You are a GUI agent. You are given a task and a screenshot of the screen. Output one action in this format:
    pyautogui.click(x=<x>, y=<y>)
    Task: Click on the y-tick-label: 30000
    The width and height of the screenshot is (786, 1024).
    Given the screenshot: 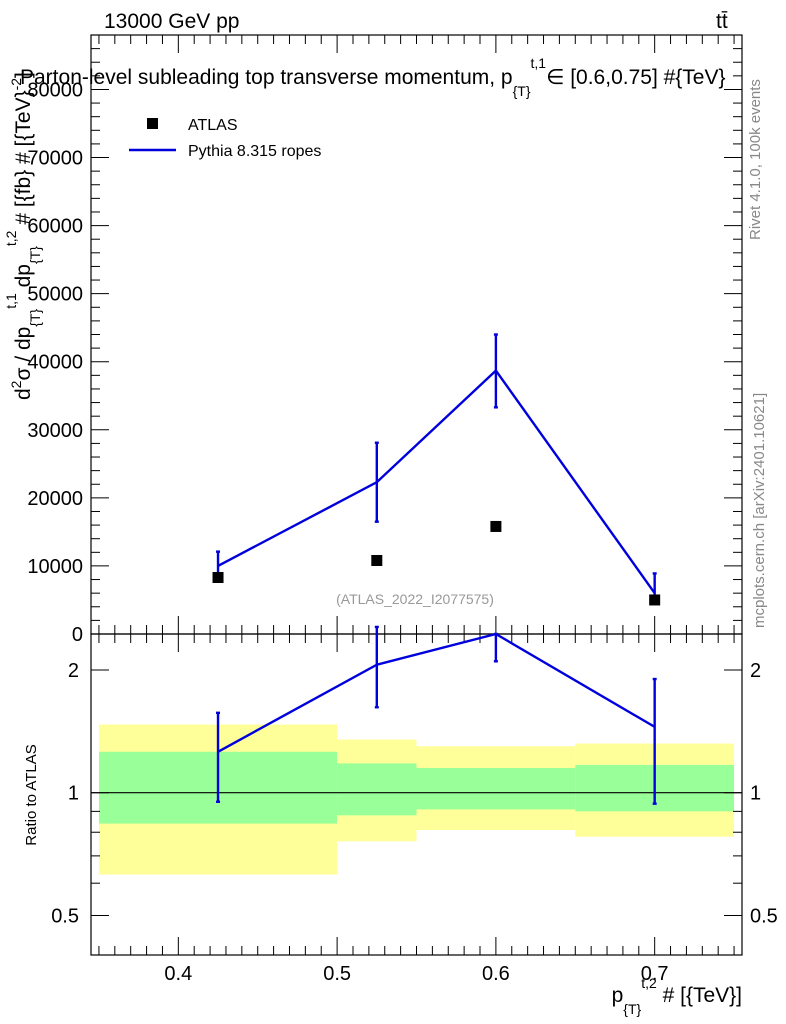 What is the action you would take?
    pyautogui.click(x=55, y=431)
    